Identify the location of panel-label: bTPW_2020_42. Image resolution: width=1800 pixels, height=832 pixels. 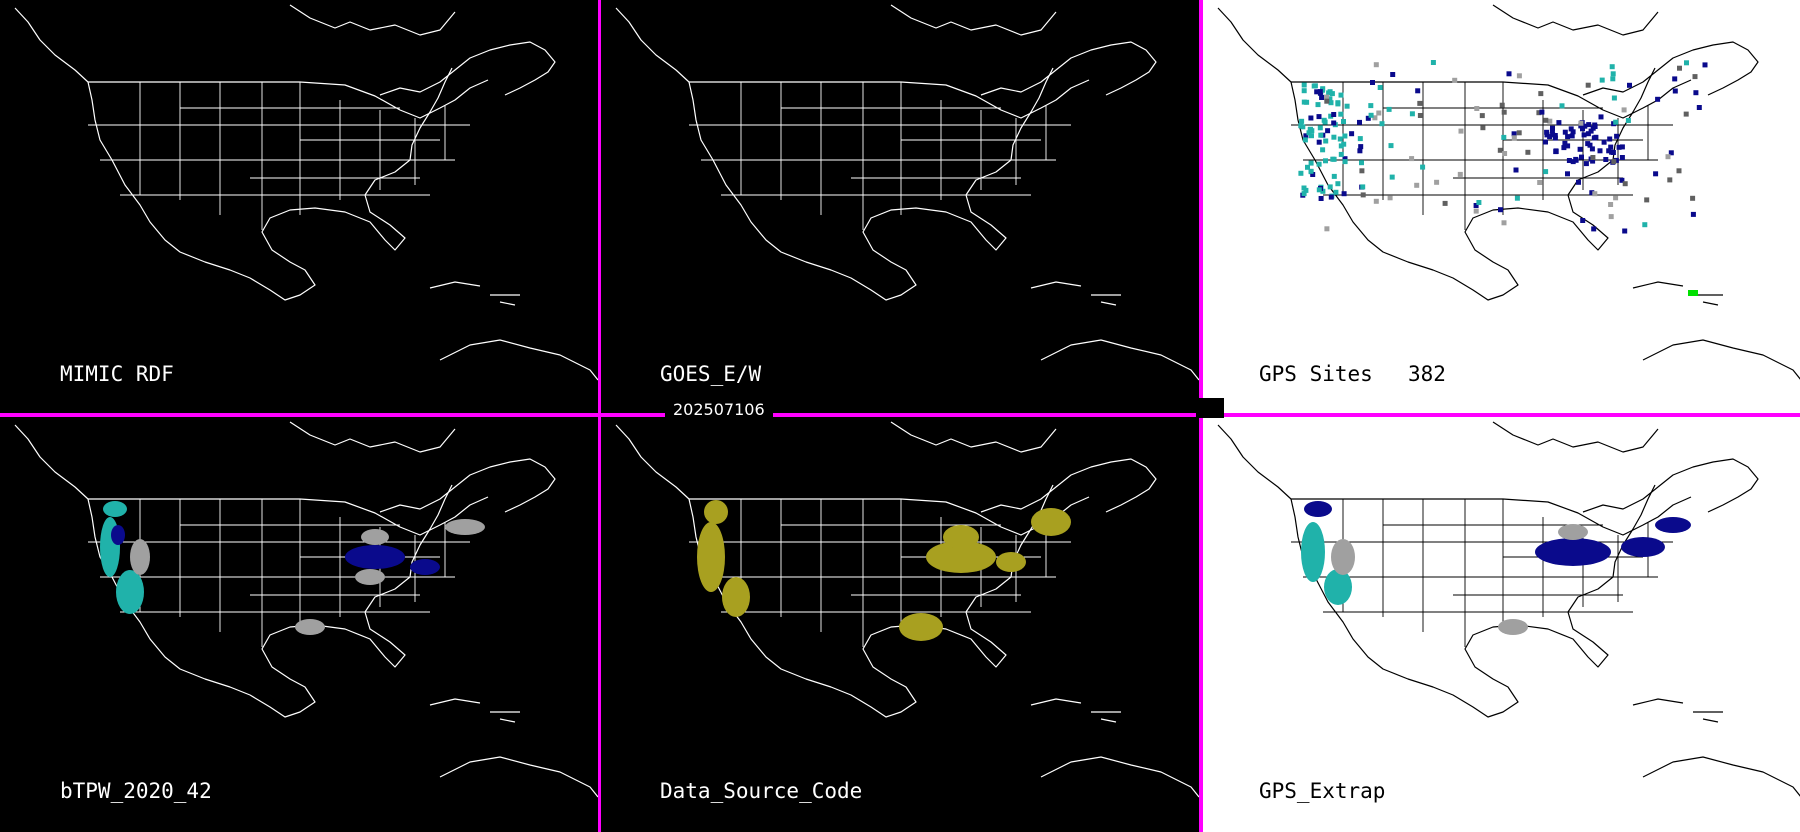
(136, 791).